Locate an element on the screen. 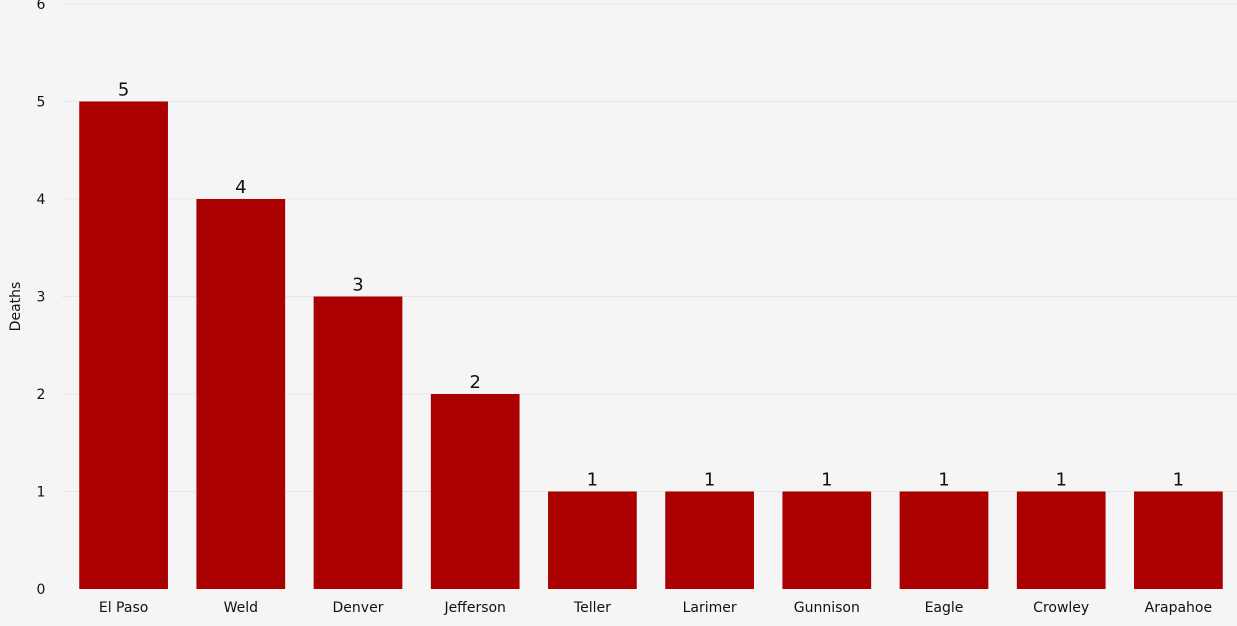 This screenshot has width=1237, height=626. y-tick-label: 5 is located at coordinates (41, 103).